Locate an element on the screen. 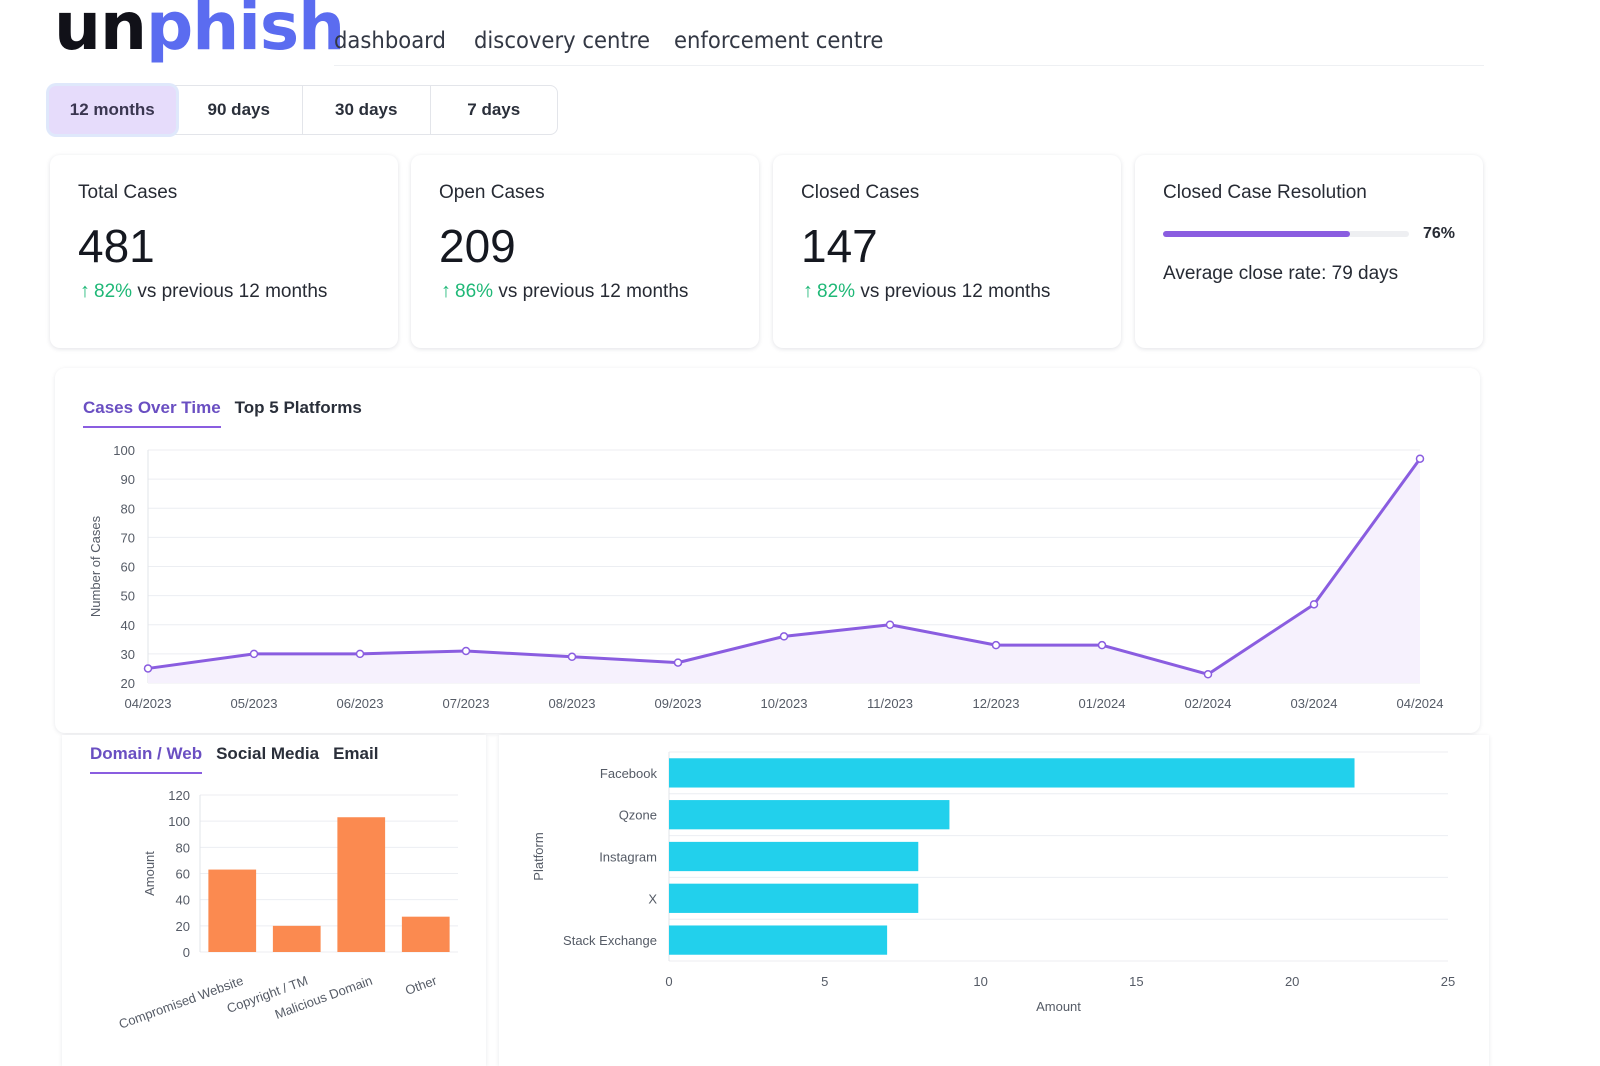  case-type-tabs: Domain / Web Social Media Email is located at coordinates (234, 759).